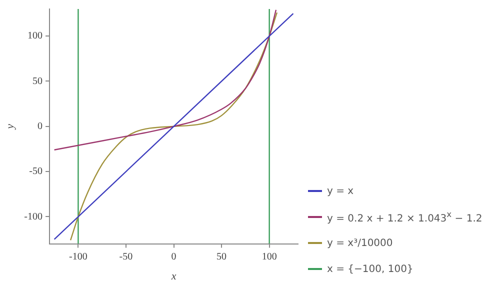  What do you see at coordinates (33, 216) in the screenshot?
I see `y-tick-label: -100` at bounding box center [33, 216].